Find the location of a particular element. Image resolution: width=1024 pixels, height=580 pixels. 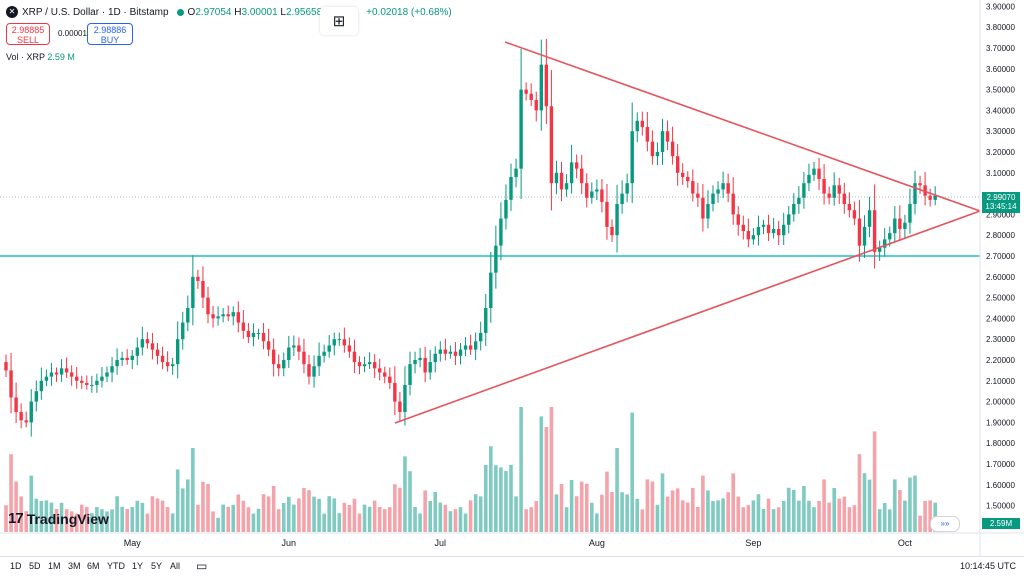

price-tick-label: 2.90000 is located at coordinates (1000, 214).